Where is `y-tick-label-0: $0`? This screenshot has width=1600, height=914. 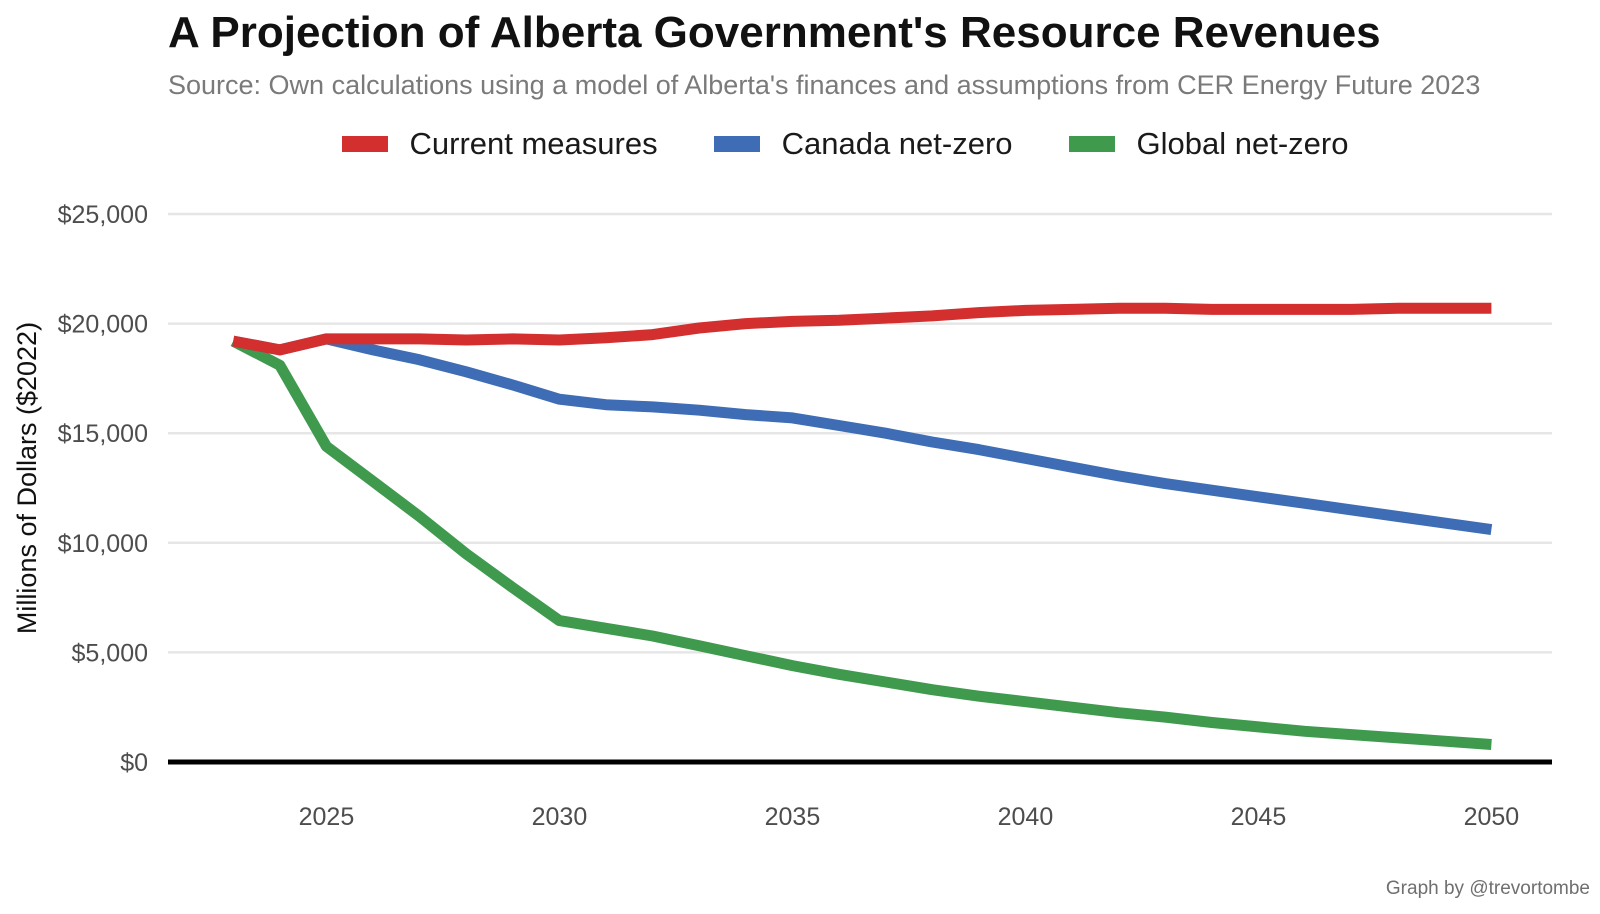 y-tick-label-0: $0 is located at coordinates (134, 763).